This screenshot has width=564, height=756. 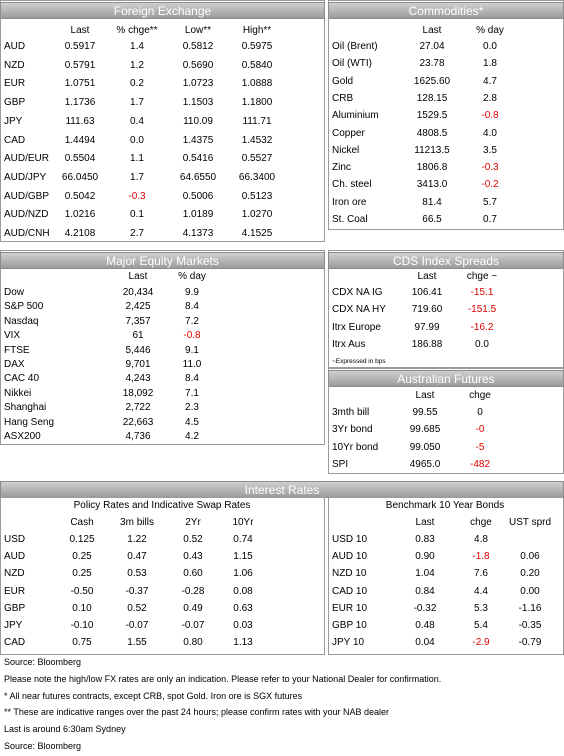 I want to click on cell: 20,434, so click(x=138, y=292).